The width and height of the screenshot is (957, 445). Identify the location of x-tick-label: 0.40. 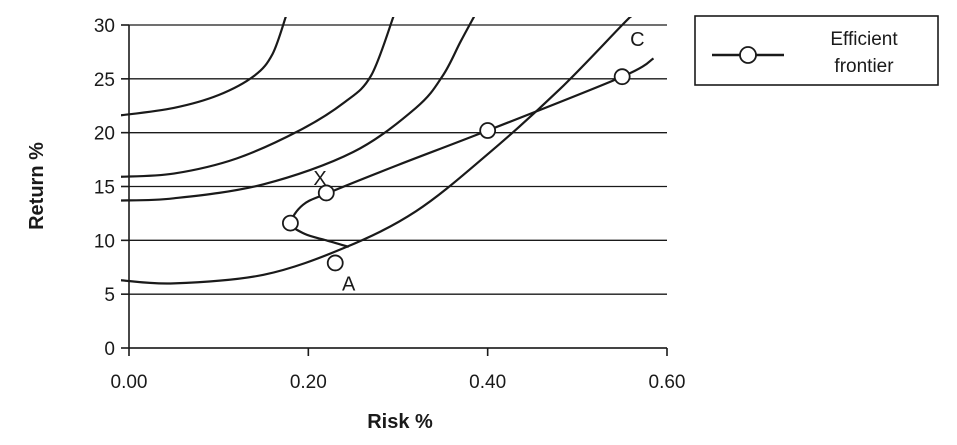
(487, 382).